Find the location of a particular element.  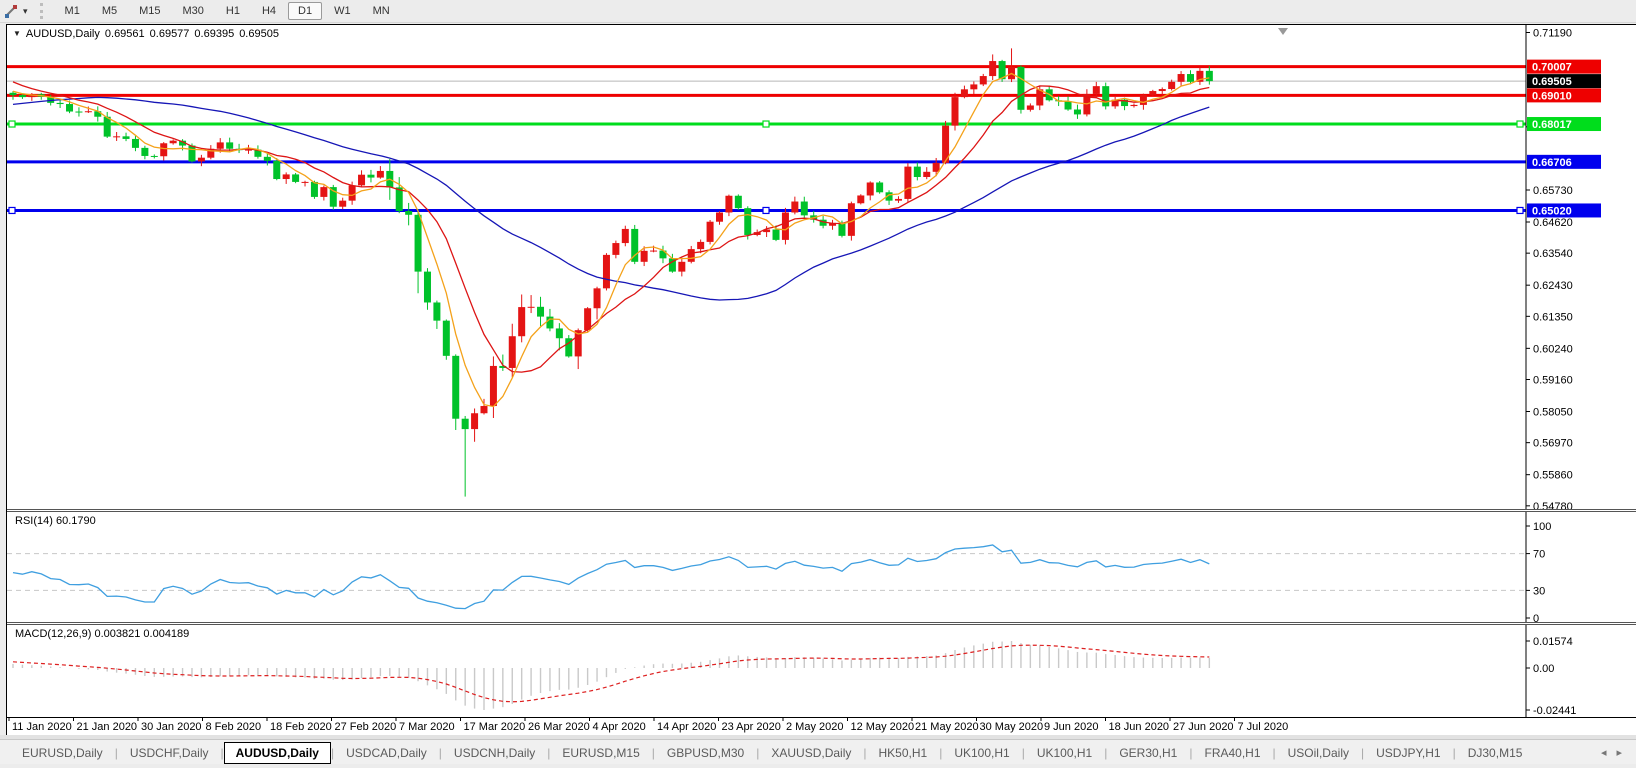

chart-shift-marker is located at coordinates (1283, 31).